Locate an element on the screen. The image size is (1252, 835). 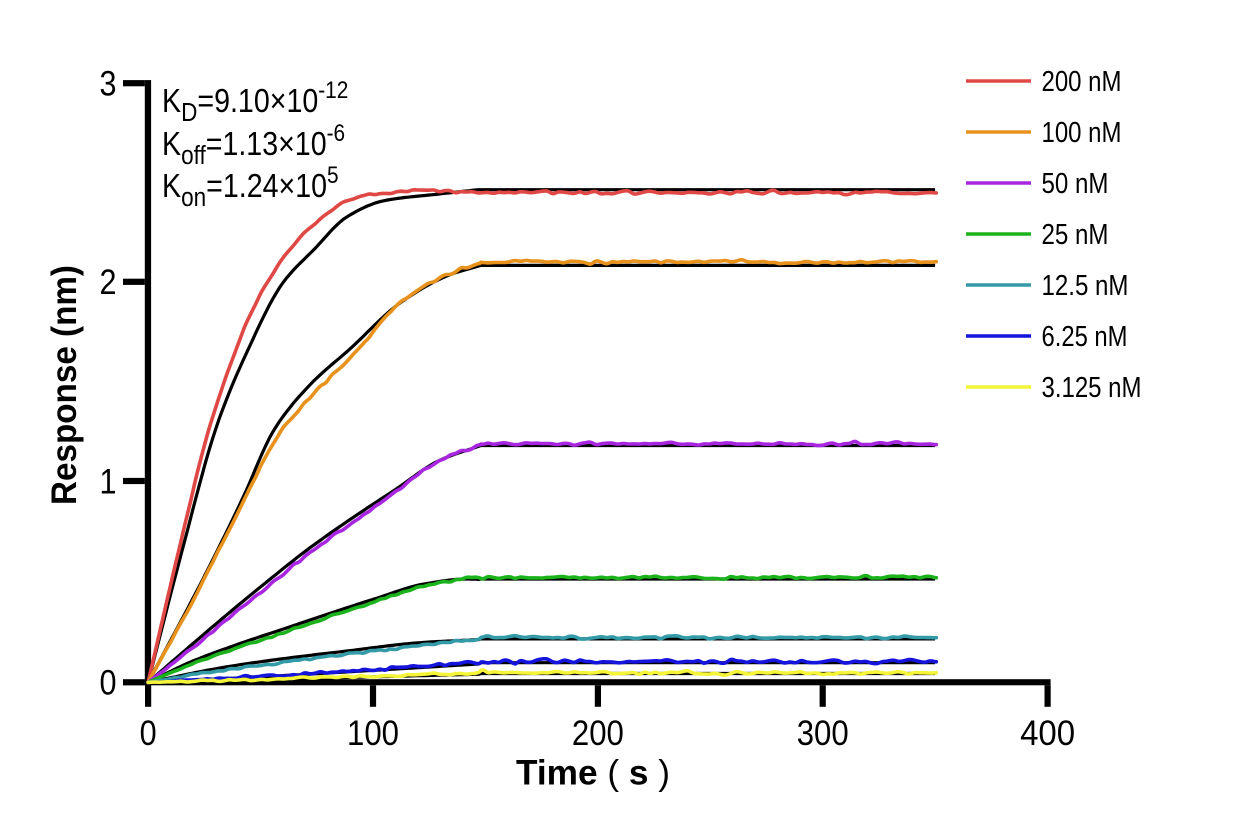
svg-text: 300 is located at coordinates (823, 733).